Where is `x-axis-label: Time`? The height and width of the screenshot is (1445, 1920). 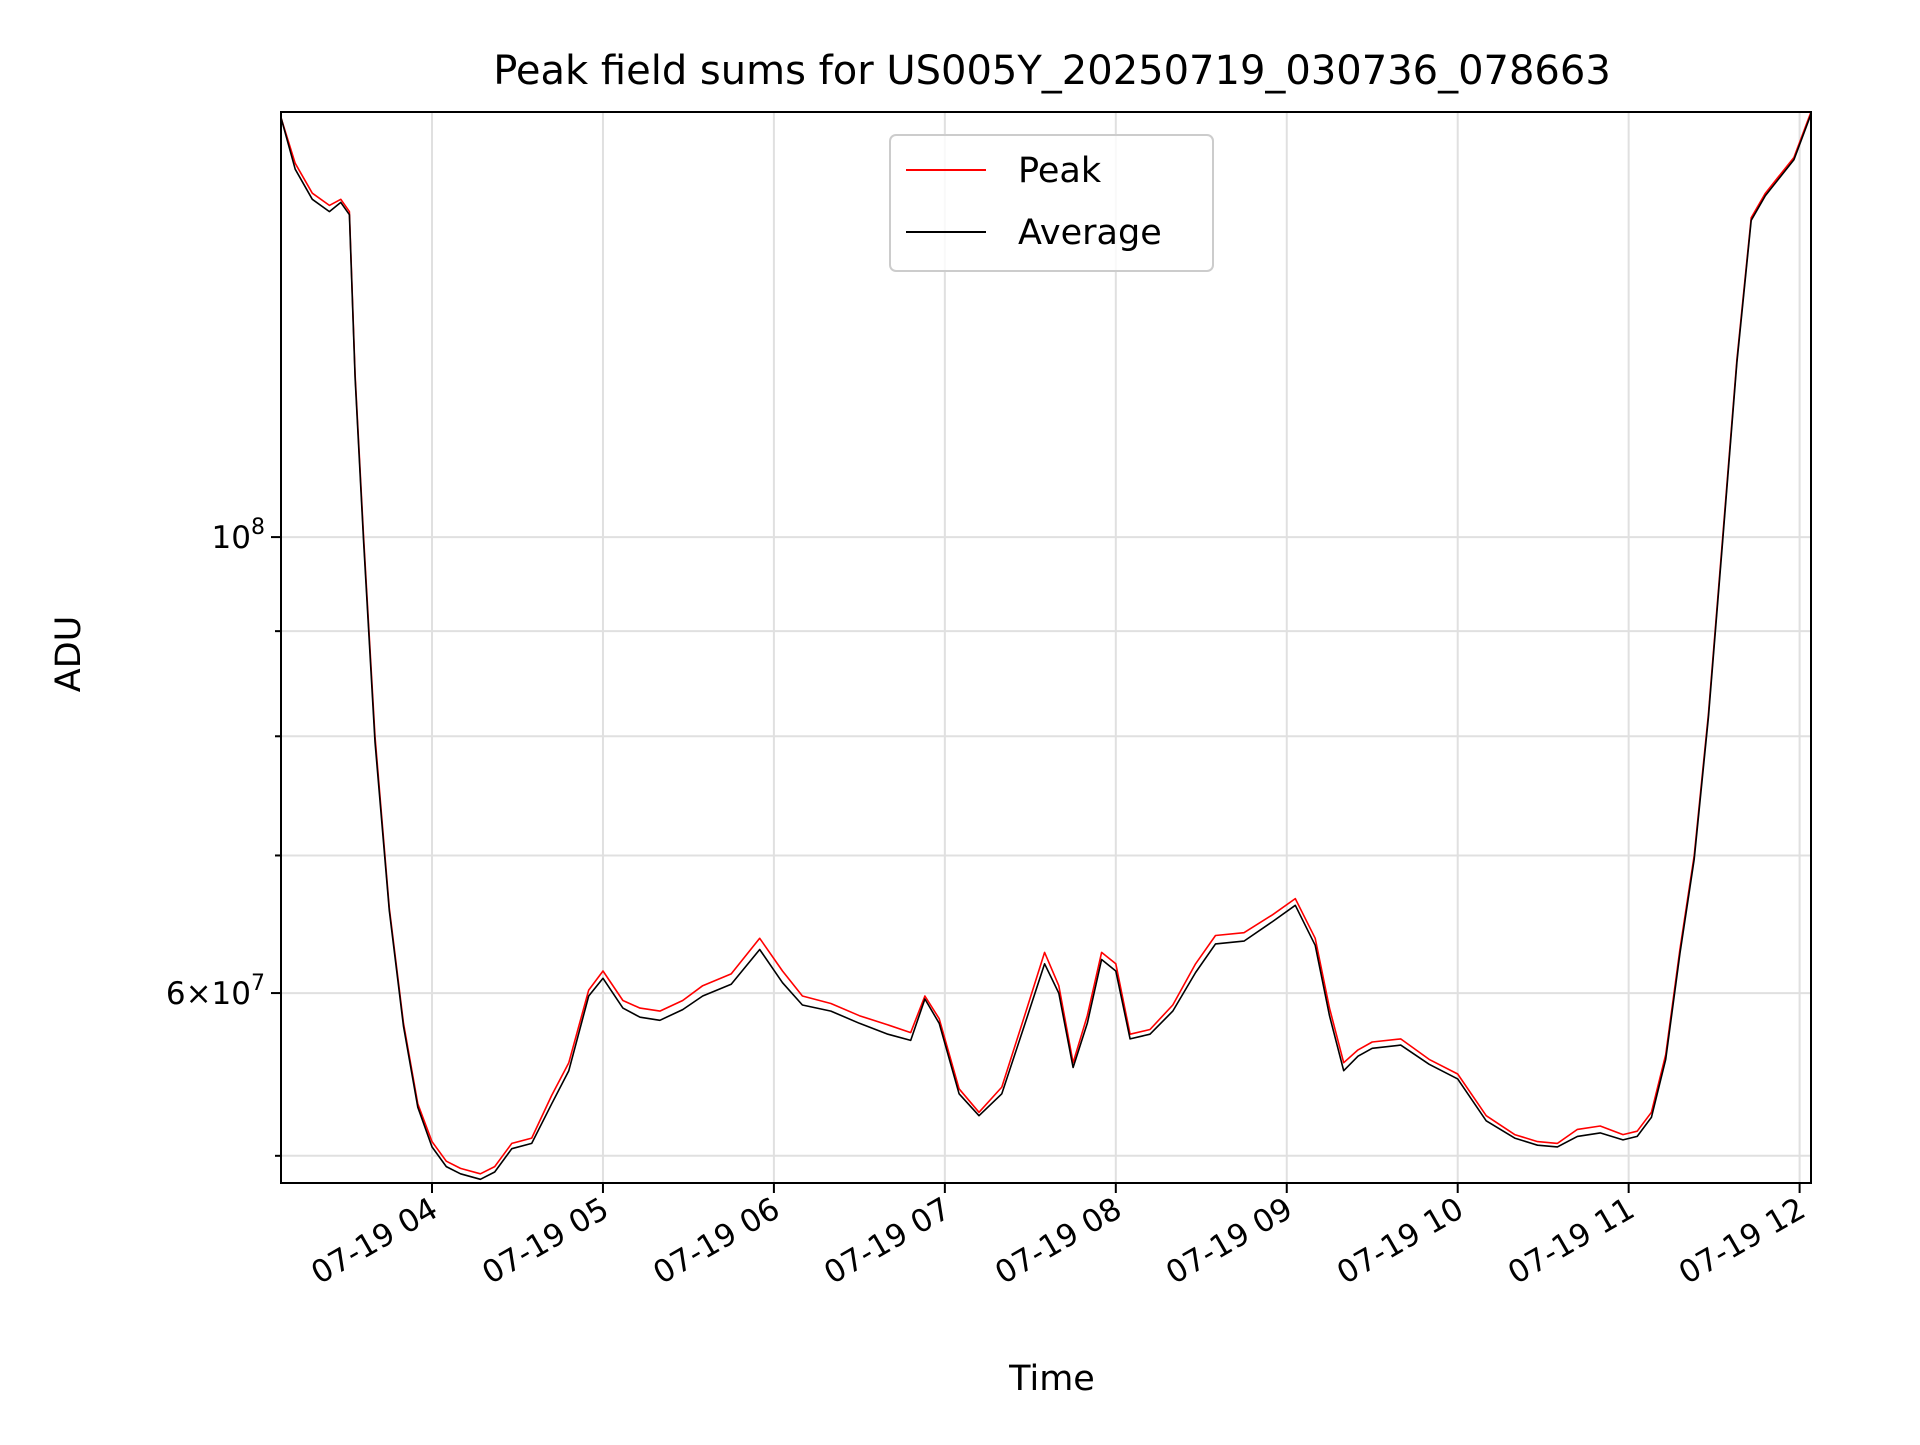
x-axis-label: Time is located at coordinates (1051, 1379).